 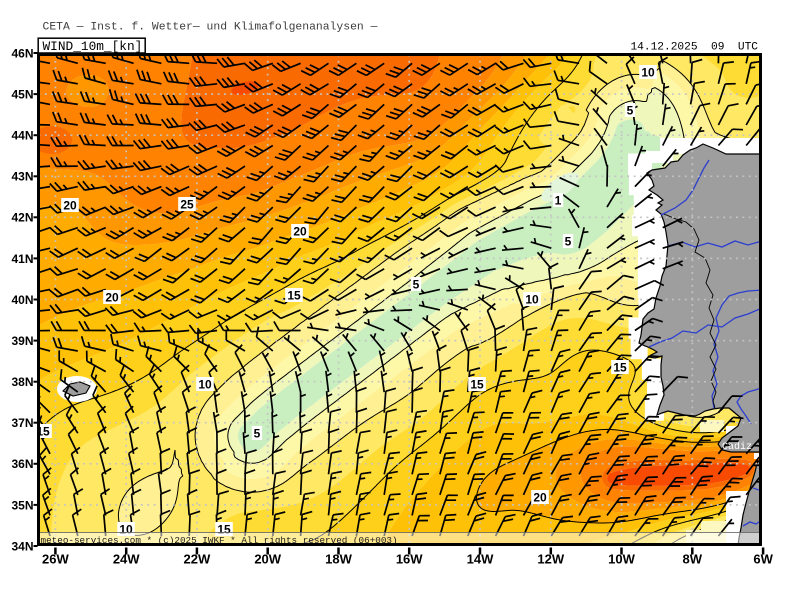 I want to click on svg-text: 42N, so click(x=22, y=218).